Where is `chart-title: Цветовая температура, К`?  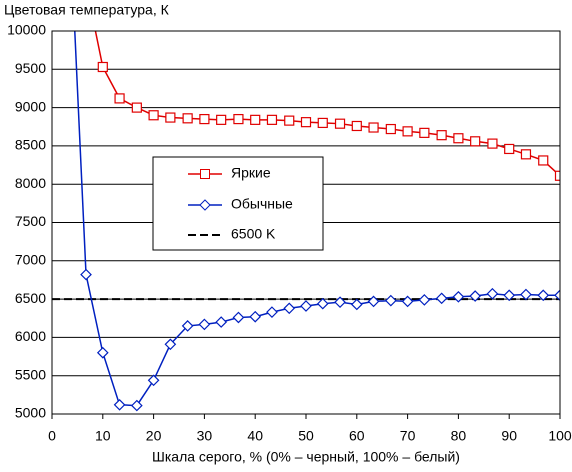
chart-title: Цветовая температура, К is located at coordinates (87, 10).